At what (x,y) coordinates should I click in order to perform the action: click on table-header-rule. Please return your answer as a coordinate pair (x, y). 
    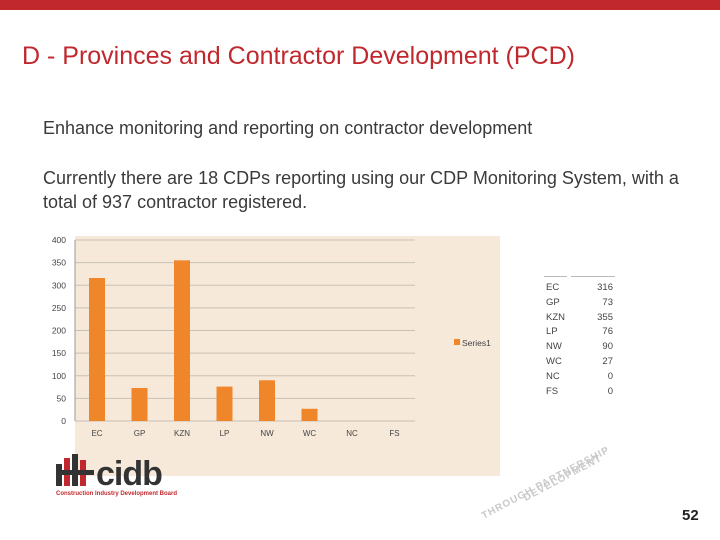
    Looking at the image, I should click on (579, 278).